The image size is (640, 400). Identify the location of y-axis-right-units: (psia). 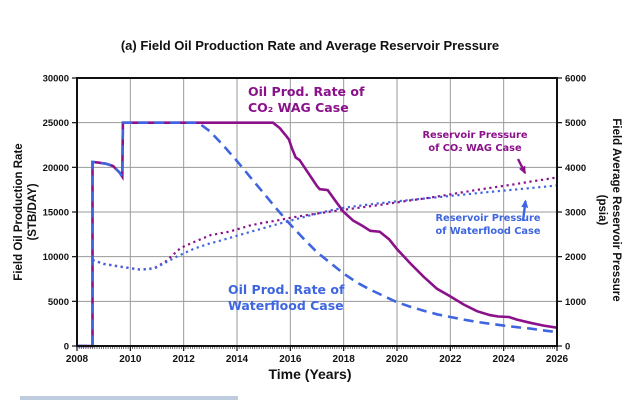
(602, 210).